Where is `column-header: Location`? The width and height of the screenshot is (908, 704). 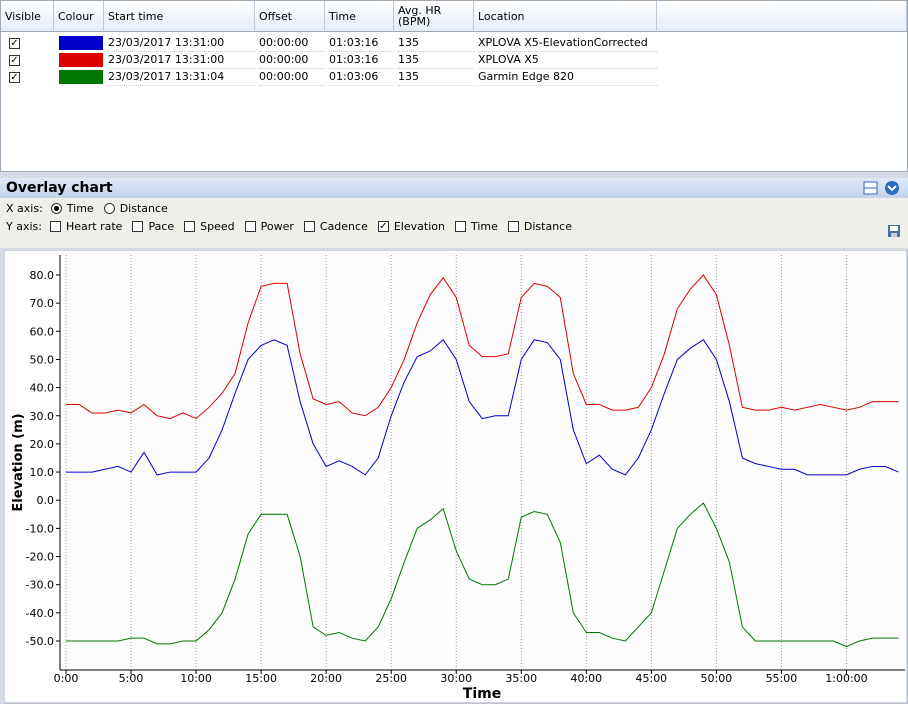 column-header: Location is located at coordinates (565, 16).